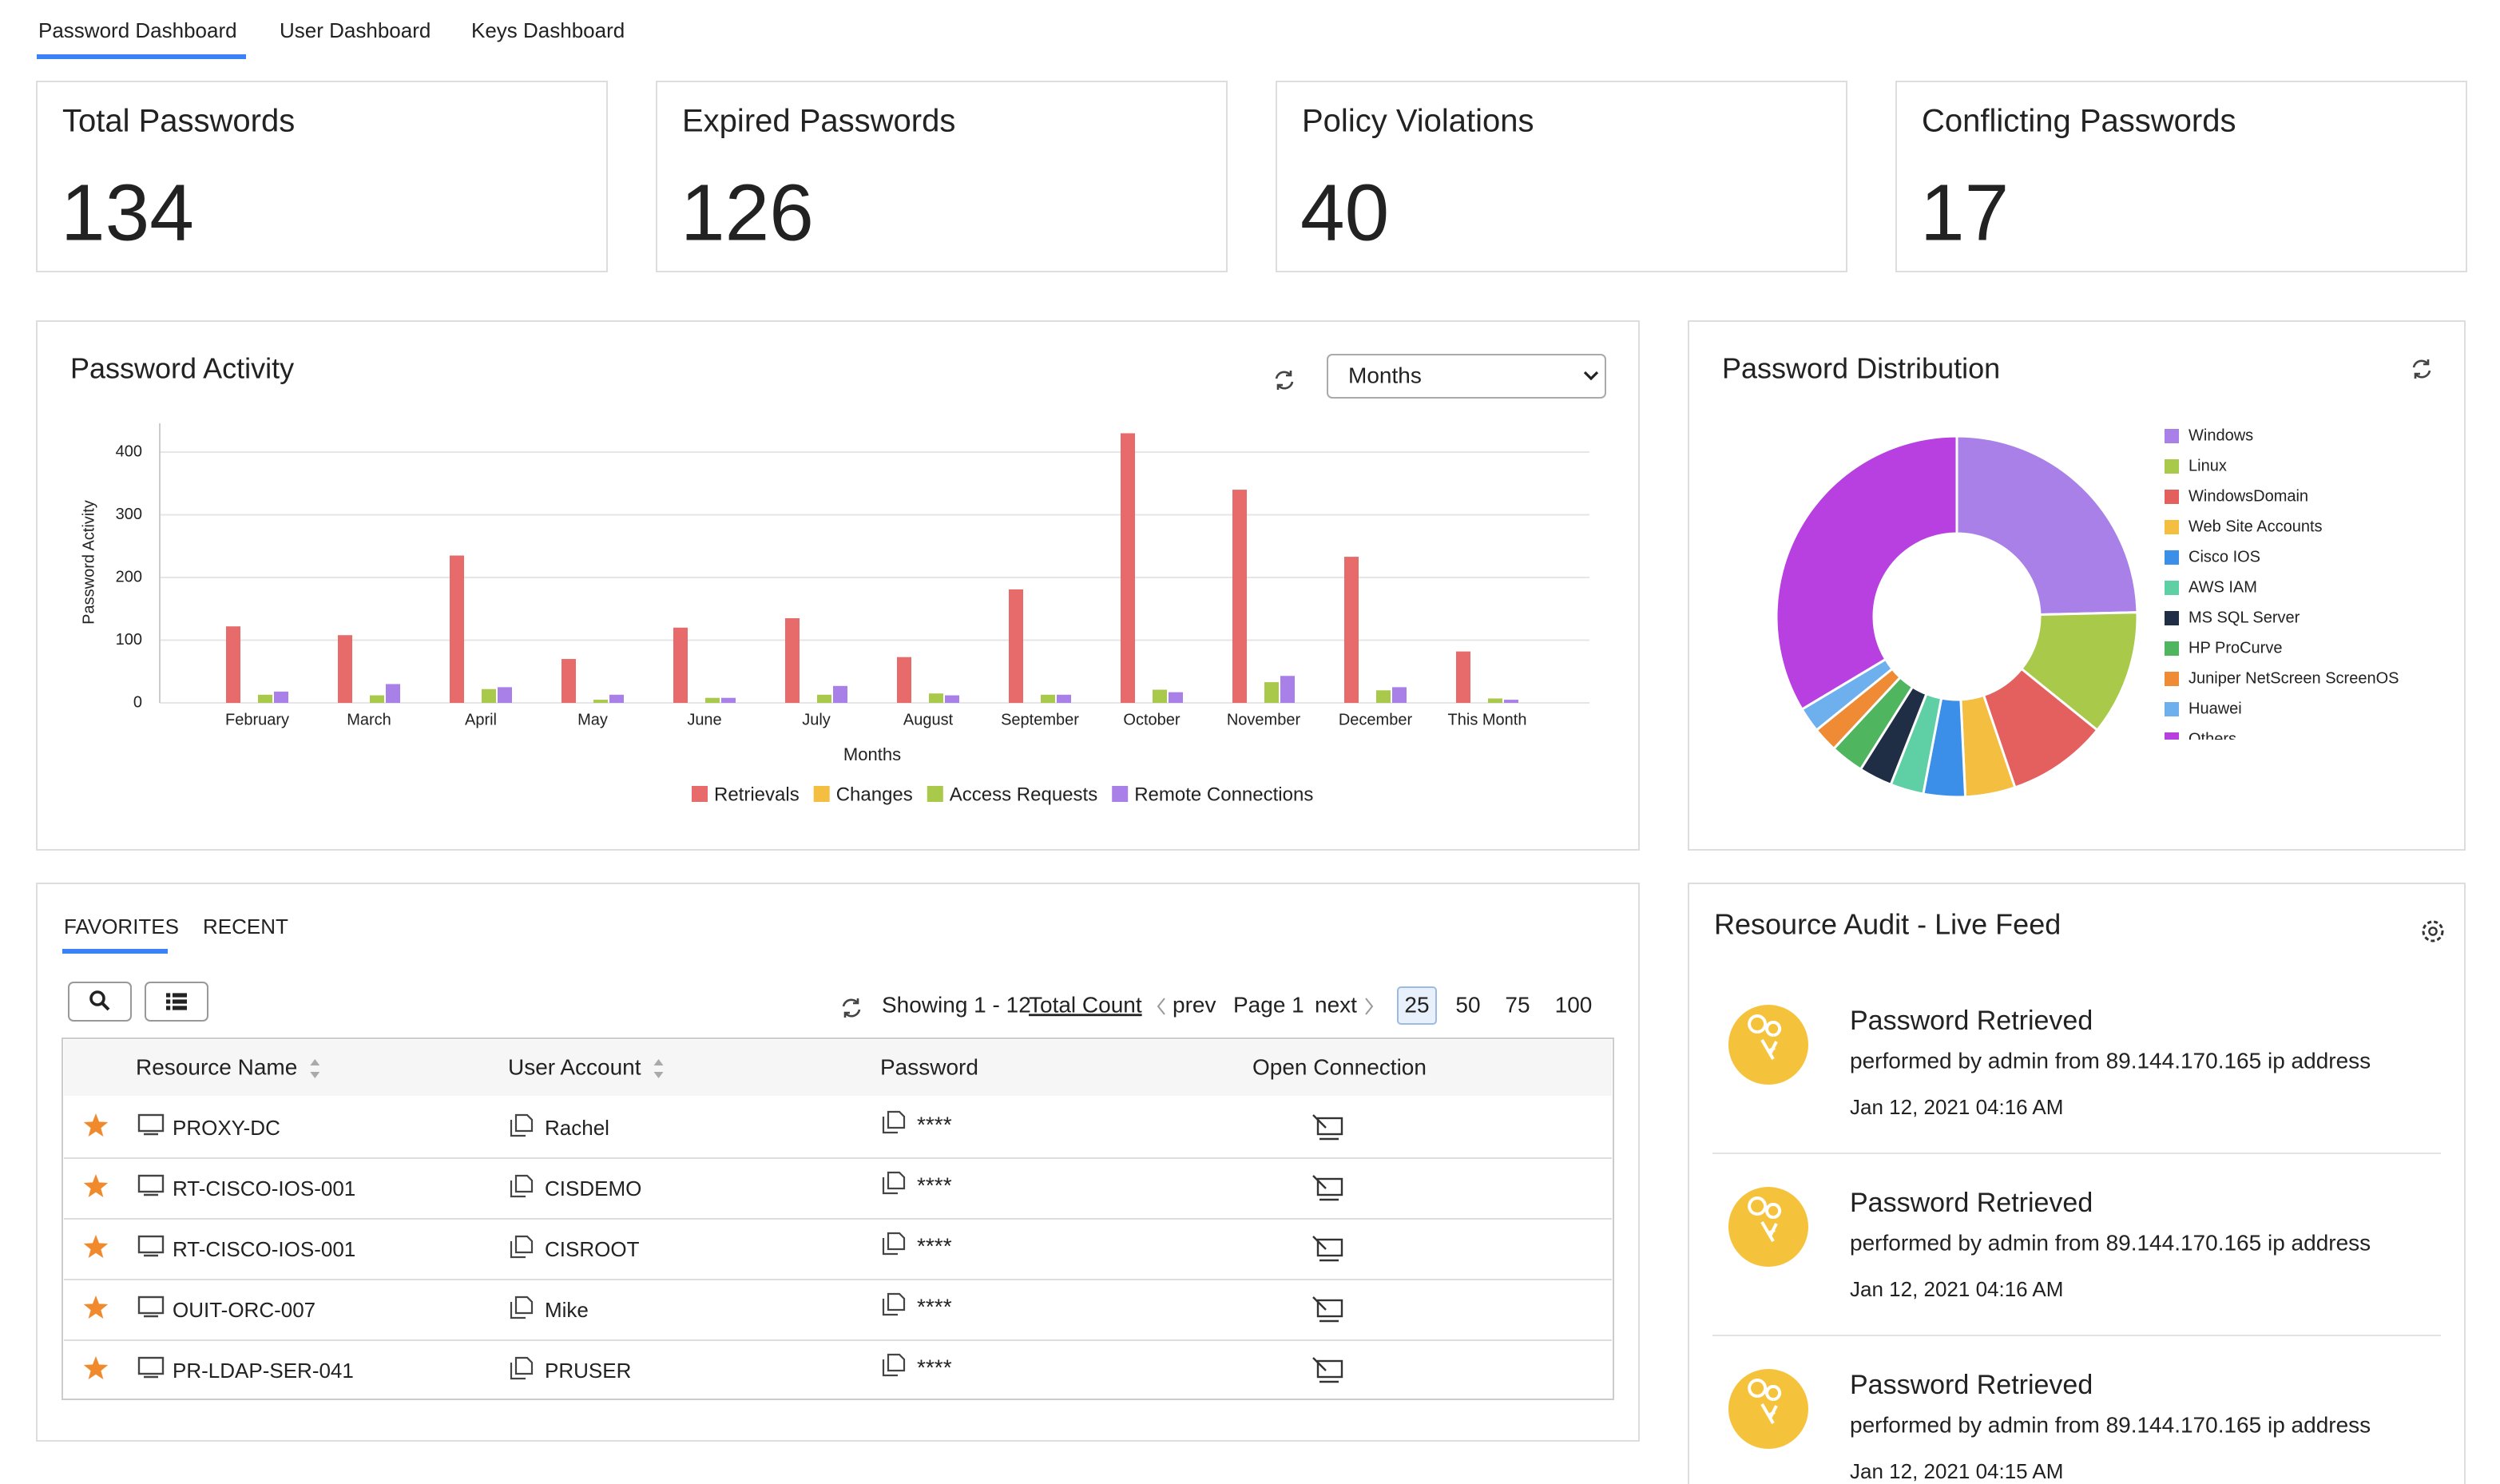 This screenshot has width=2500, height=1484. I want to click on dashboard-tab: Keys Dashboard, so click(548, 30).